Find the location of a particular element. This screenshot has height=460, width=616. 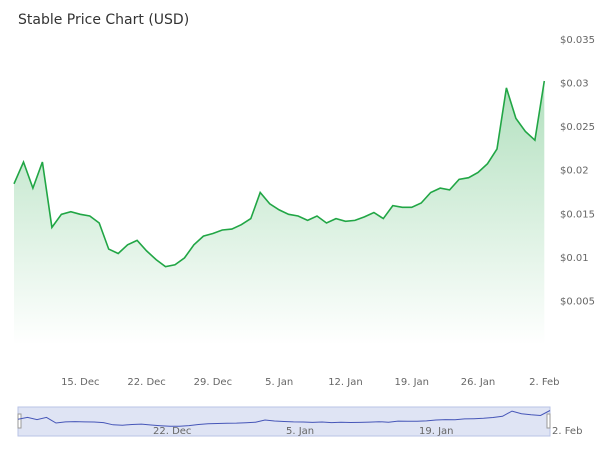

y-tick-label: $0.025 is located at coordinates (577, 127).